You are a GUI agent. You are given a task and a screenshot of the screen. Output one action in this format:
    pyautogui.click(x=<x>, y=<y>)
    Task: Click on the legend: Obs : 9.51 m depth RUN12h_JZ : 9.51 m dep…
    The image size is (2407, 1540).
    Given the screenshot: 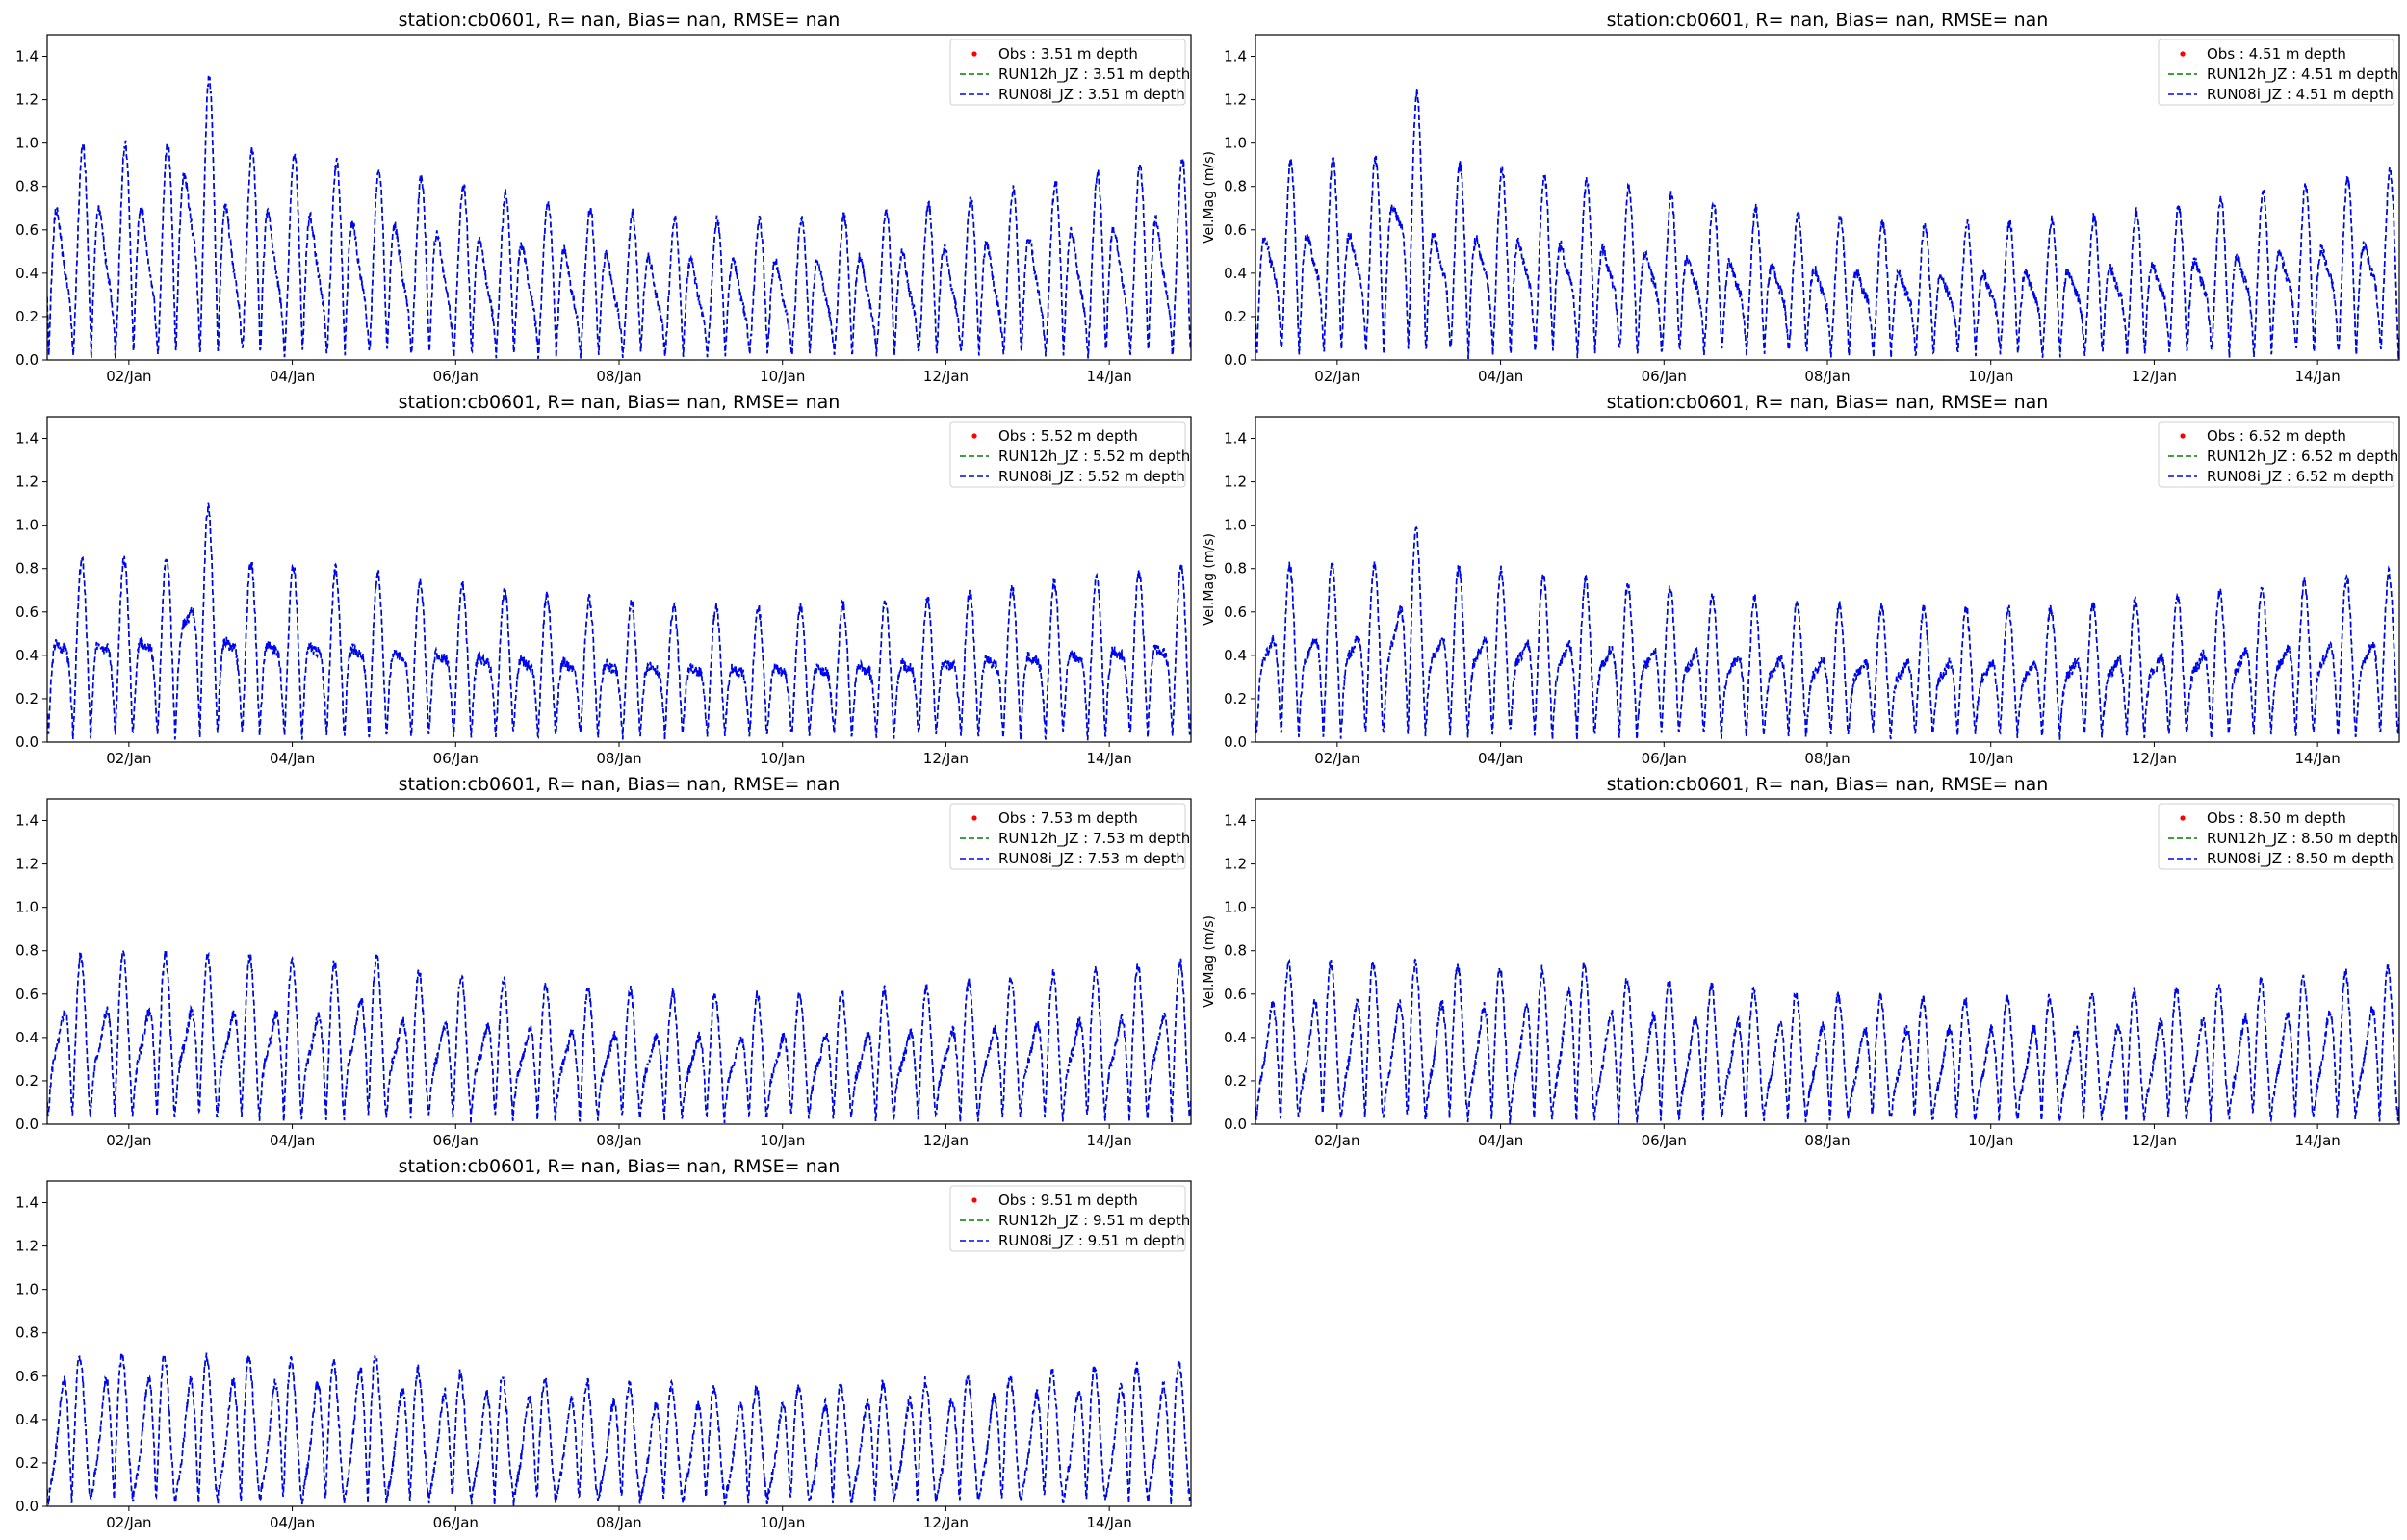 What is the action you would take?
    pyautogui.click(x=1069, y=1218)
    